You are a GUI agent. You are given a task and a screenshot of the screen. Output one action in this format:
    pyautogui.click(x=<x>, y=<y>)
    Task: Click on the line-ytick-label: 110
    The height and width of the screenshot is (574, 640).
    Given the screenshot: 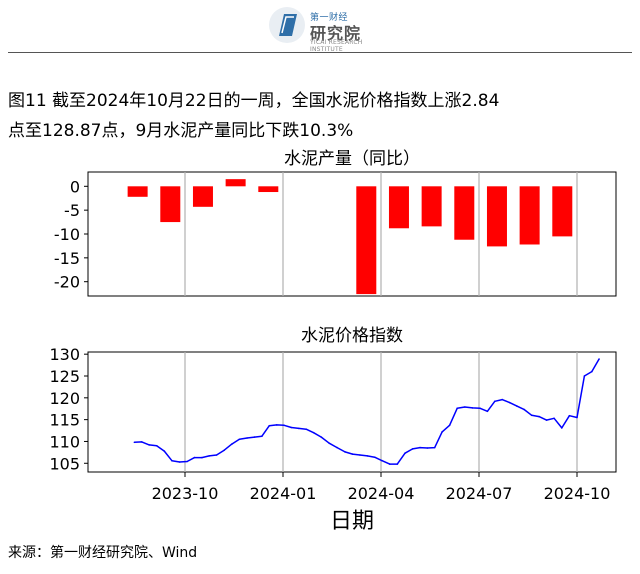 What is the action you would take?
    pyautogui.click(x=64, y=441)
    